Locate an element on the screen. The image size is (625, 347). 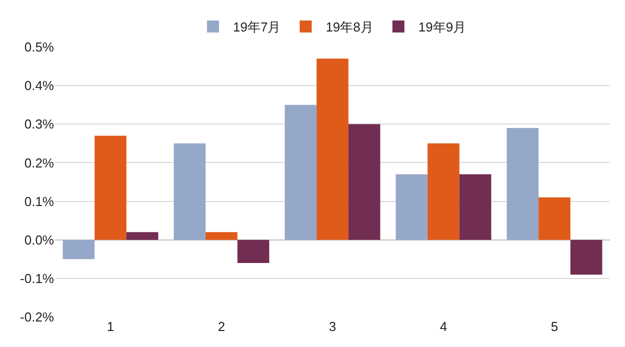
y-tick-label: 0.1% is located at coordinates (39, 201).